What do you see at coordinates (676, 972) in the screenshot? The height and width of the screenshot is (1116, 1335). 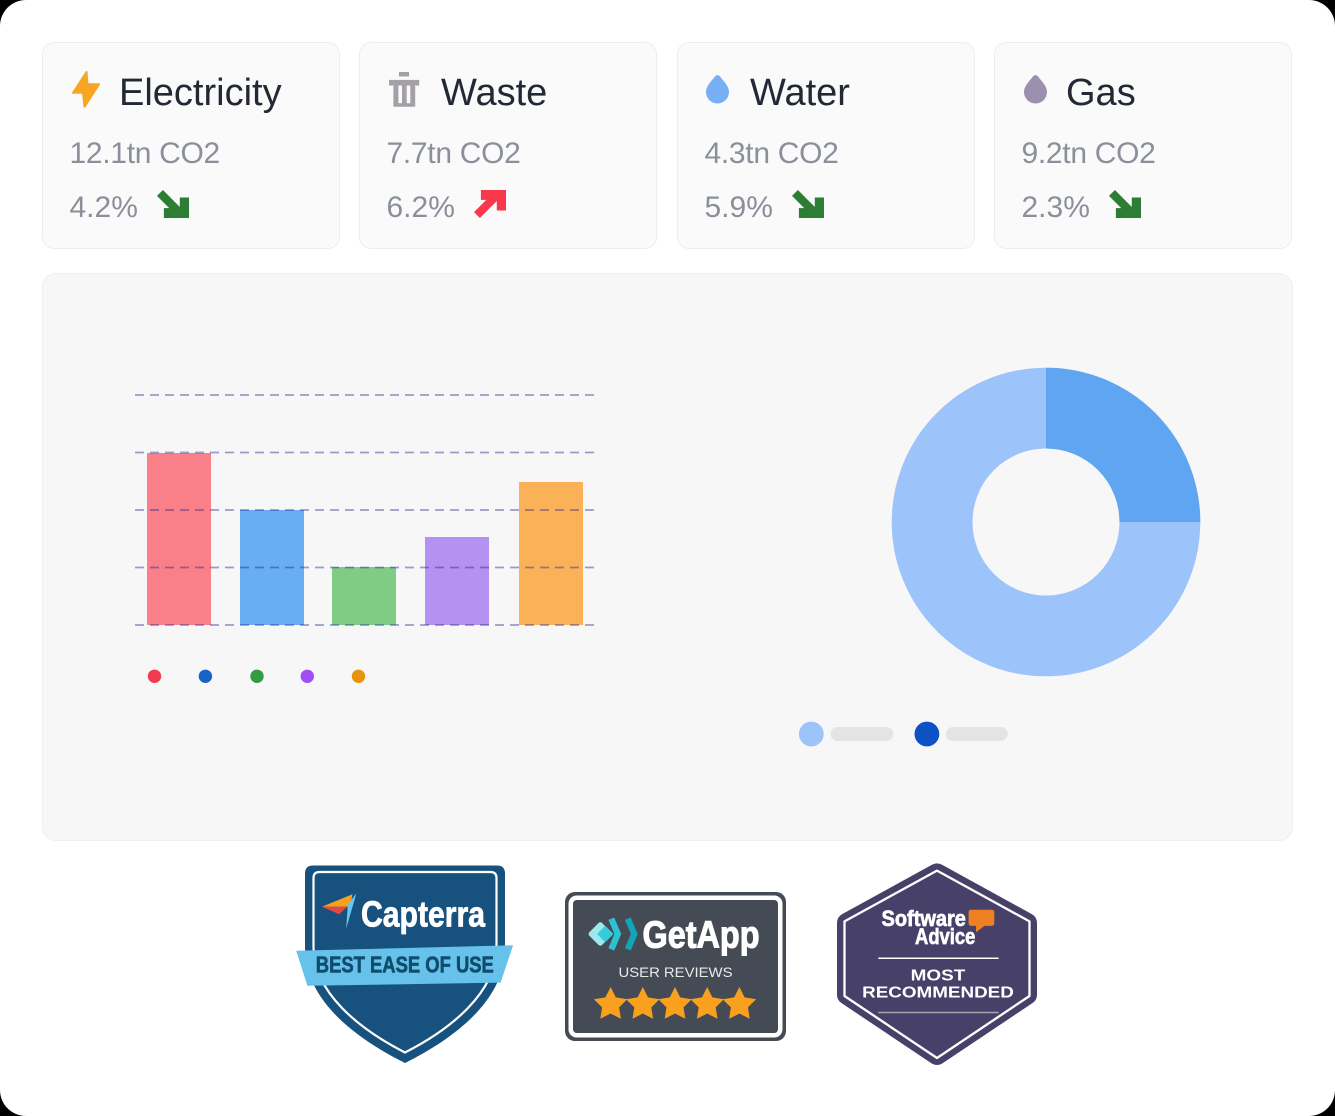 I see `svg-text: USER REVIEWS` at bounding box center [676, 972].